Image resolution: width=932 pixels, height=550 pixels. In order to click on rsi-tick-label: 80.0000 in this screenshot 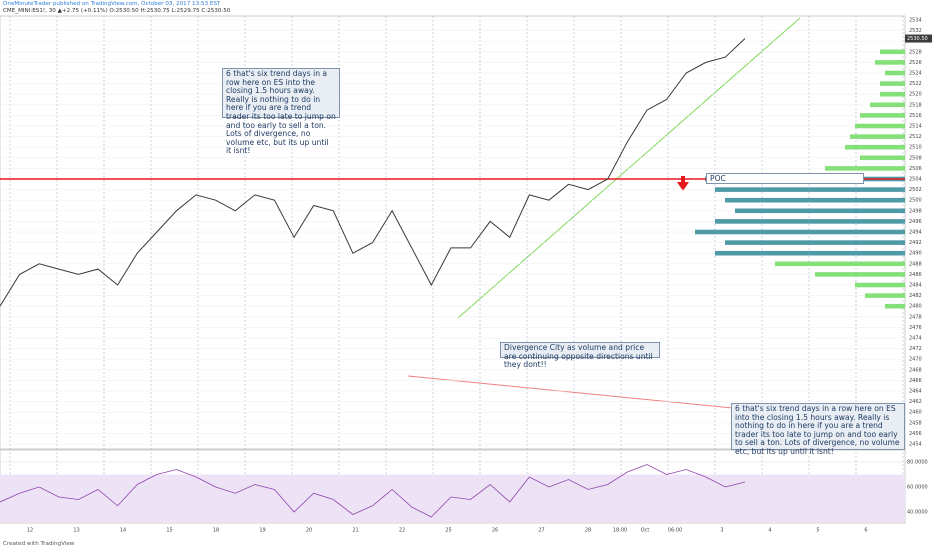, I will do `click(917, 463)`.